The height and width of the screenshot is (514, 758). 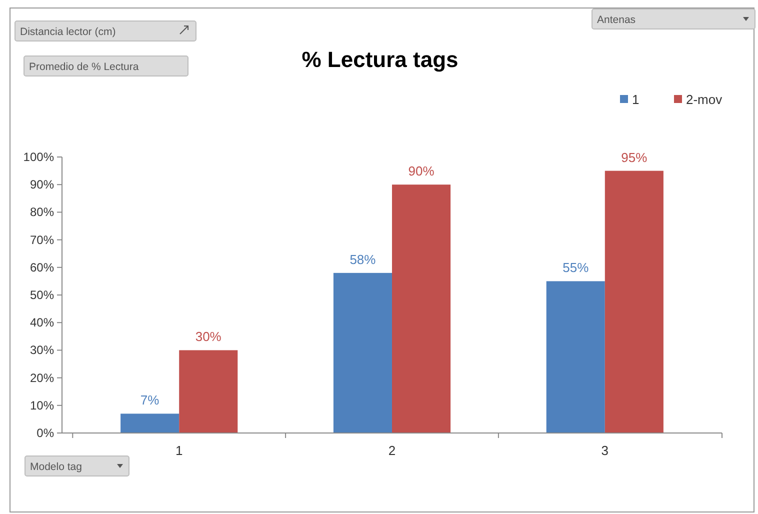 I want to click on data-label: 58%, so click(x=363, y=259).